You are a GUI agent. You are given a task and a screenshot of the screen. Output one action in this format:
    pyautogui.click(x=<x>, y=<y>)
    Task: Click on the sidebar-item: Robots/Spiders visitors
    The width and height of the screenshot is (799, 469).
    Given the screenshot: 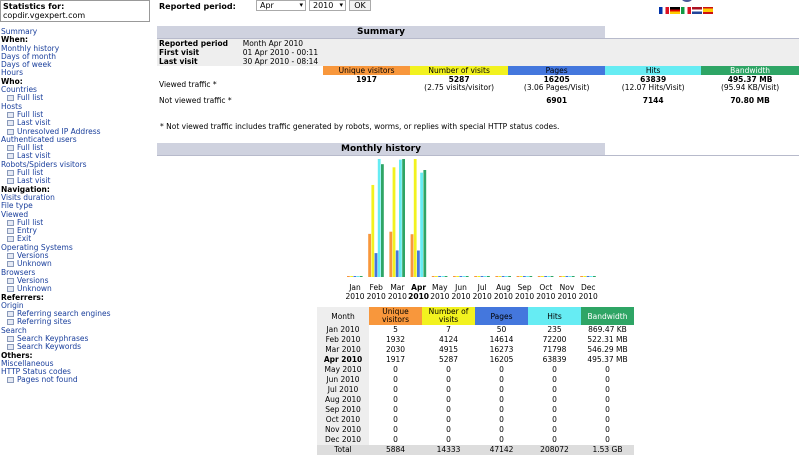 What is the action you would take?
    pyautogui.click(x=44, y=164)
    